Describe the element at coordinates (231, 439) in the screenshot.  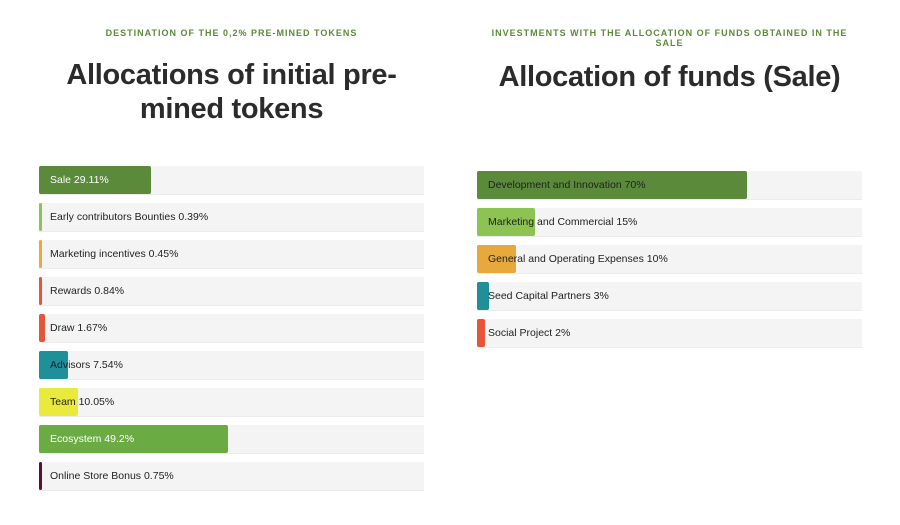
I see `bar-track: Ecosystem 49.2%` at that location.